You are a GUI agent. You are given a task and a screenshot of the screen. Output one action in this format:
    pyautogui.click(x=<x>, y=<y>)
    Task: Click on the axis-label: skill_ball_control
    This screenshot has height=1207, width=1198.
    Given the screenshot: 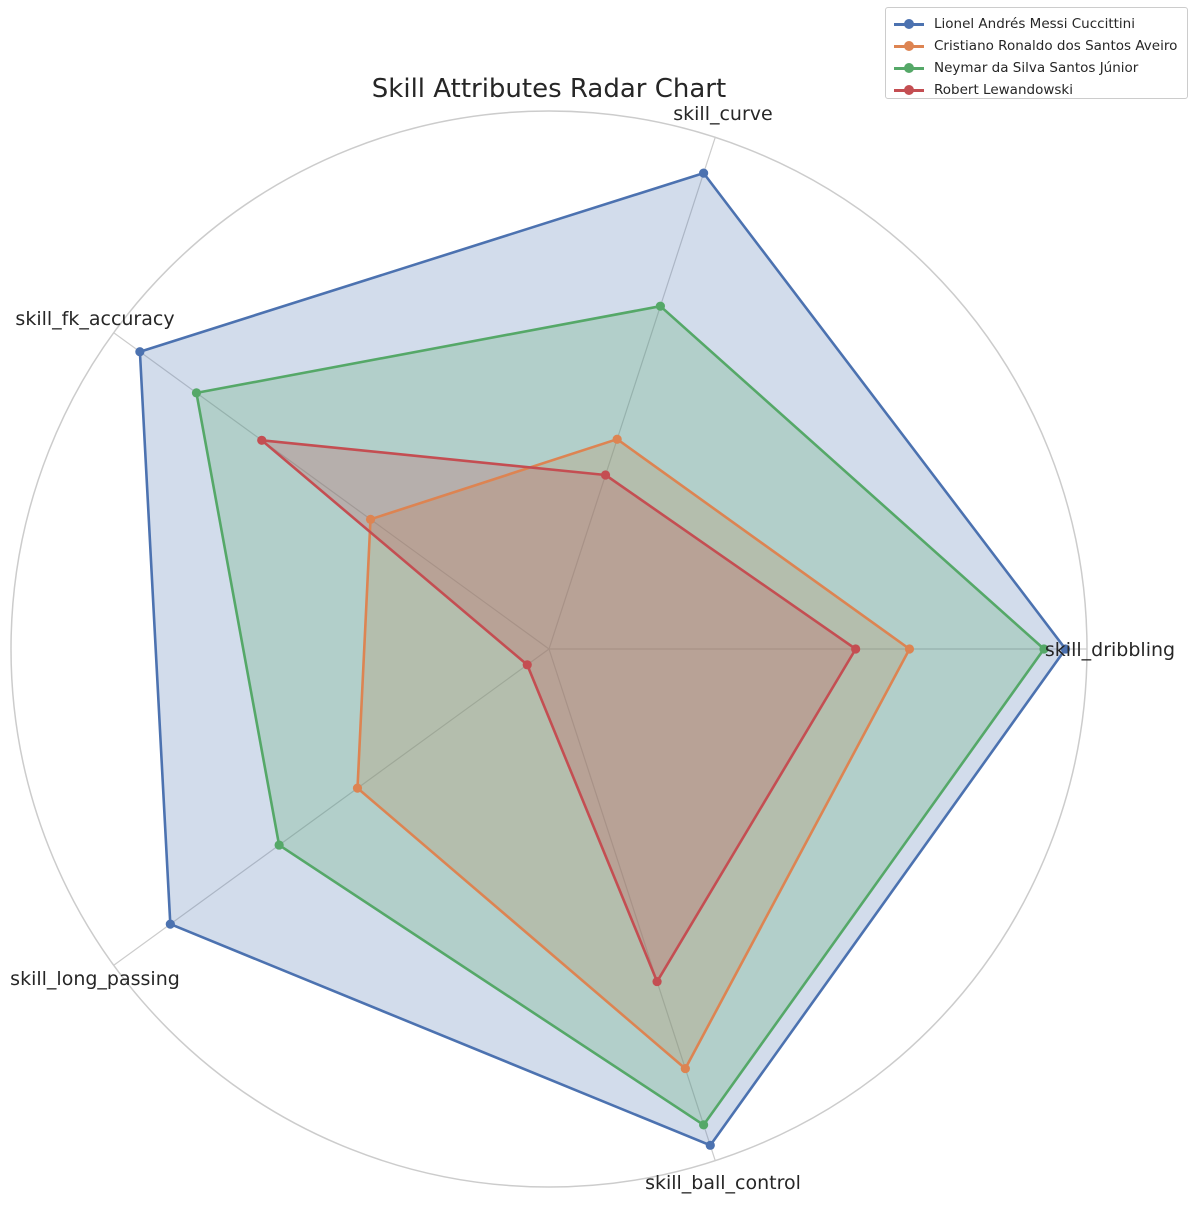 What is the action you would take?
    pyautogui.click(x=723, y=1183)
    